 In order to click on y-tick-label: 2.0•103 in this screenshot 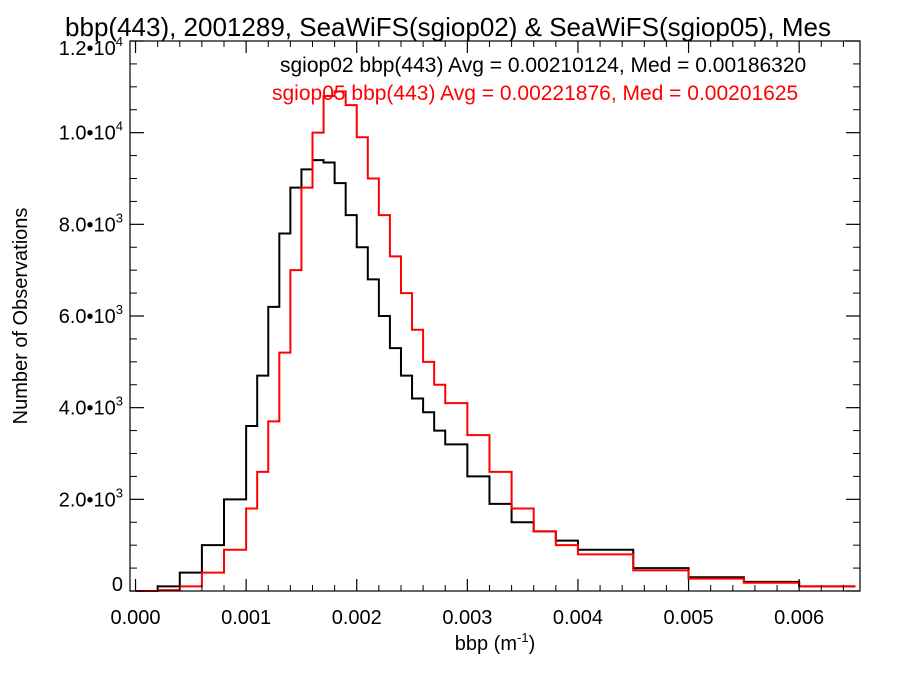, I will do `click(91, 498)`.